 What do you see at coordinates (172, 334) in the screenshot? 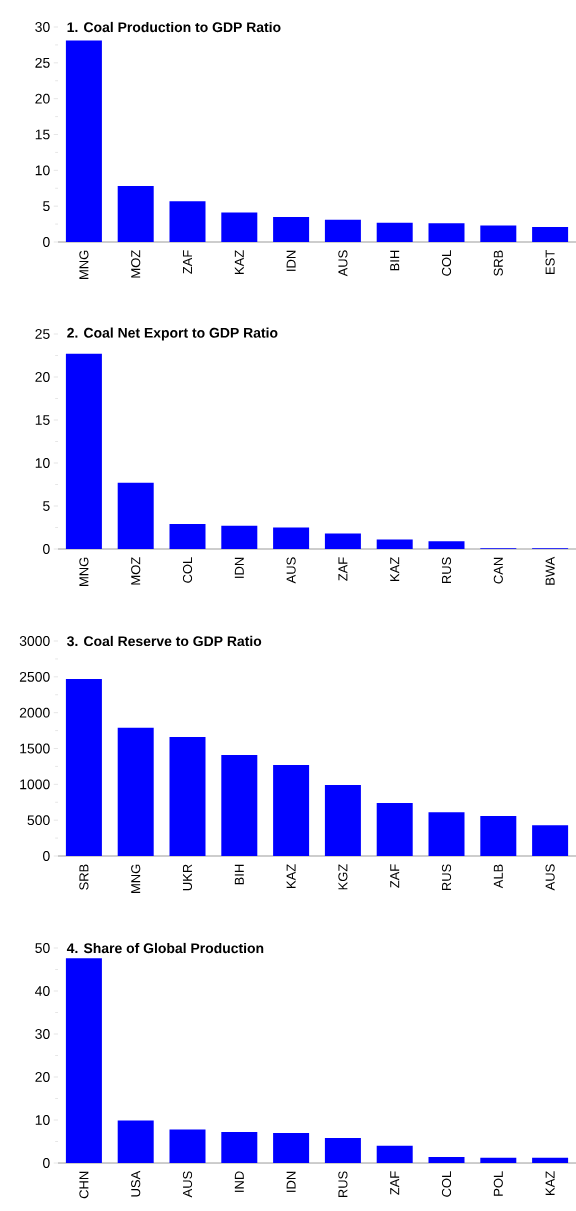
I see `chart-title: 2. Coal Net Export to GDP Ratio` at bounding box center [172, 334].